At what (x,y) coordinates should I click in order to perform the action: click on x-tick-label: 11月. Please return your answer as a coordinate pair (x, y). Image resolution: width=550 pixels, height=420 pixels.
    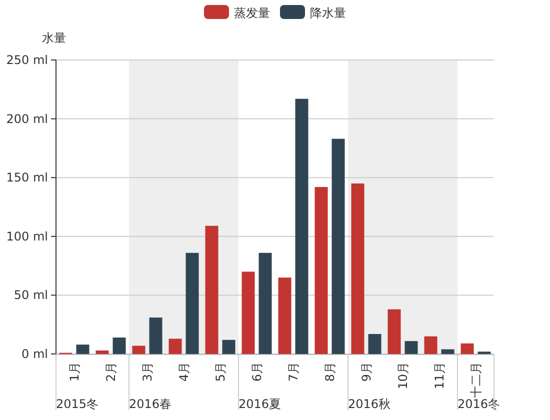
    Looking at the image, I should click on (439, 376).